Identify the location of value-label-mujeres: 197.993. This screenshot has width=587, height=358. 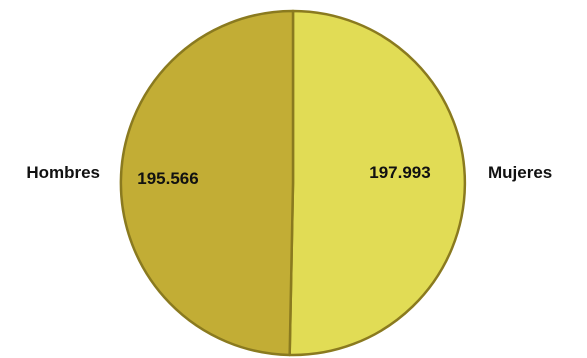
(399, 172).